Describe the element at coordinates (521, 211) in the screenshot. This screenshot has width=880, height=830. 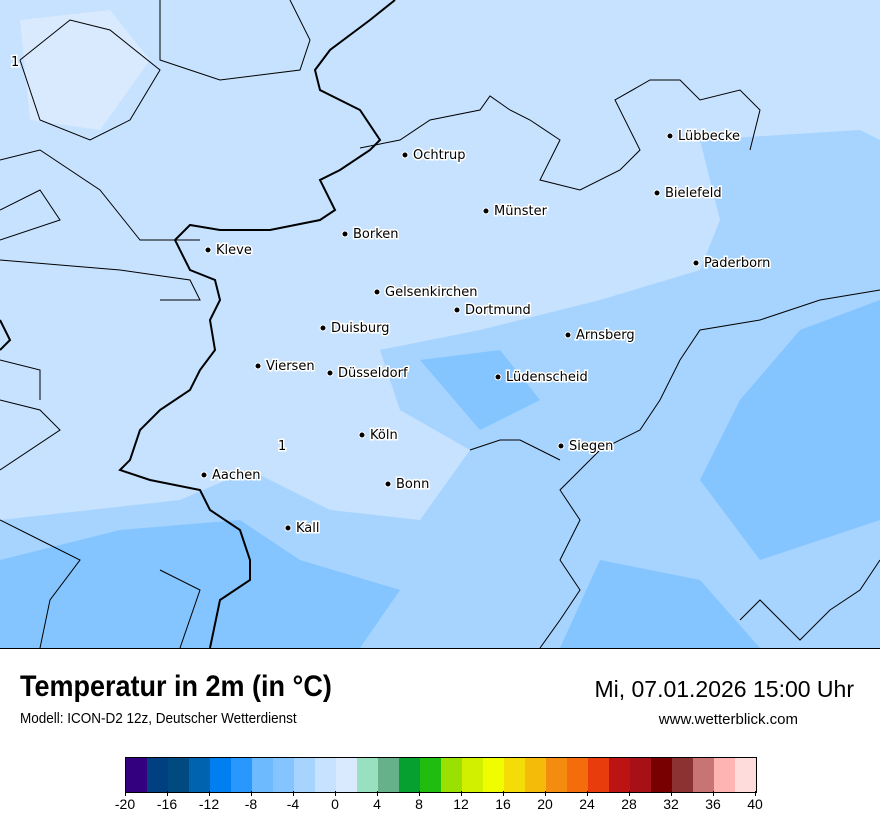
I see `city-label: Münster` at that location.